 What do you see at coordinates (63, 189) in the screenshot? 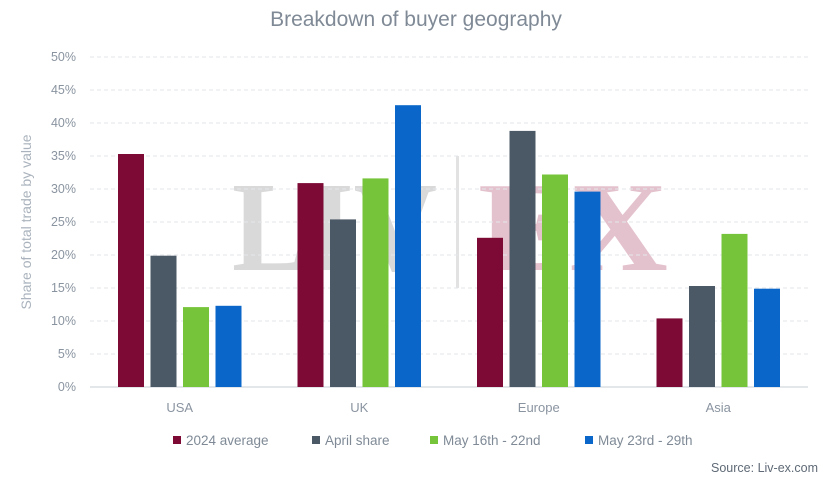
I see `y-tick-label: 30%` at bounding box center [63, 189].